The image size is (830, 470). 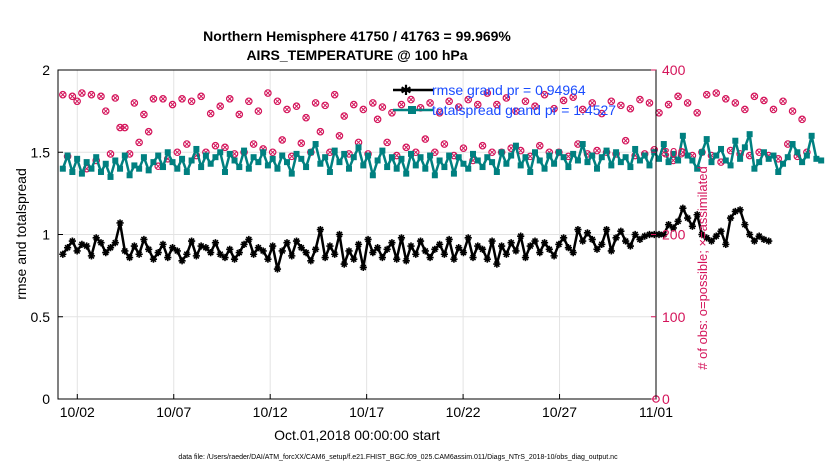 What do you see at coordinates (366, 412) in the screenshot?
I see `x-tick-label: 10/17` at bounding box center [366, 412].